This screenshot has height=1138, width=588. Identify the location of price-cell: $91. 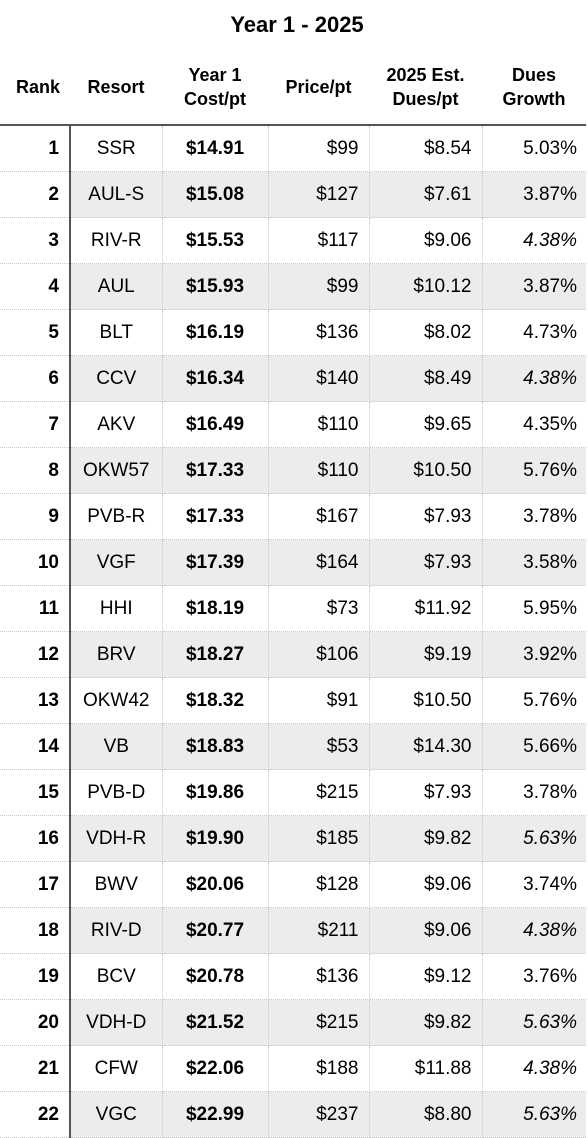
(319, 700).